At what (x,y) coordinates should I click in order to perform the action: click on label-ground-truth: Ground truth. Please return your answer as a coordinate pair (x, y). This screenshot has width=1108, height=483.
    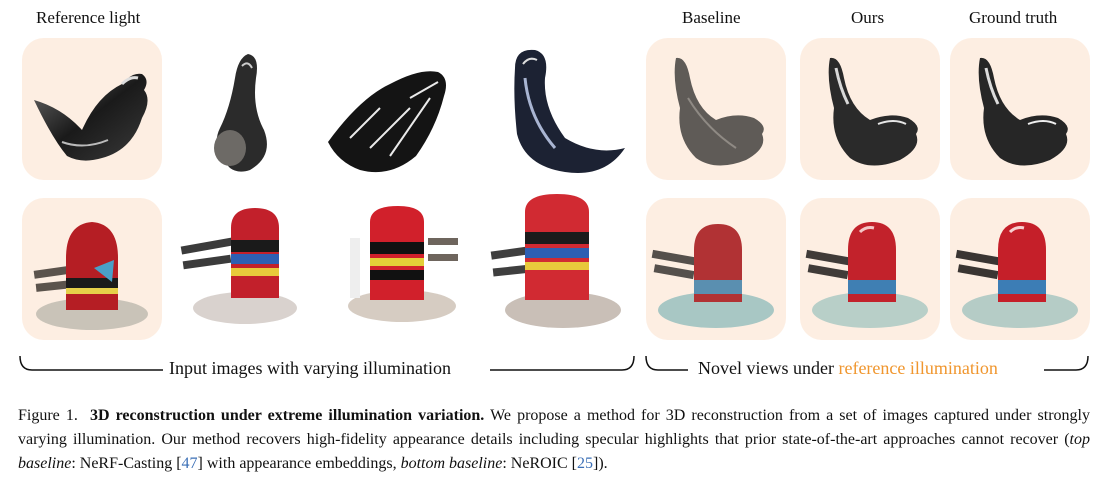
    Looking at the image, I should click on (1013, 17).